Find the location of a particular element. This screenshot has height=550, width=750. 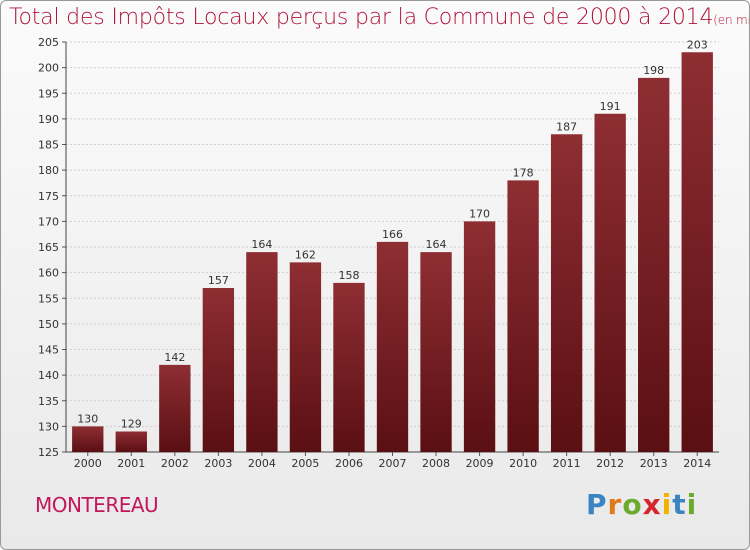

bar-value-label: 129 is located at coordinates (131, 424).